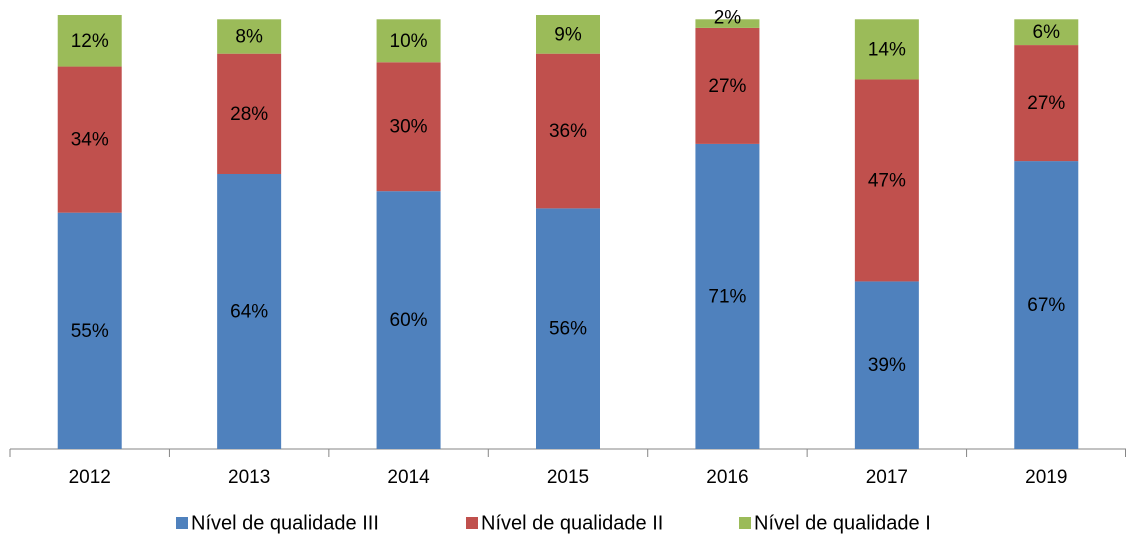  Describe the element at coordinates (842, 523) in the screenshot. I see `legend-label: Nível de qualidade I` at that location.